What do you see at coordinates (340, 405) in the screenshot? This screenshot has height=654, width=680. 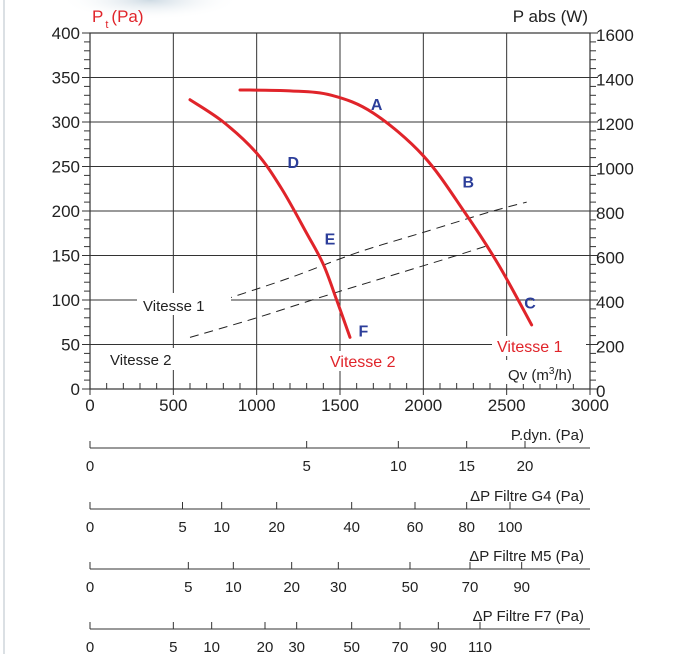 I see `flow-tick-label: 1500` at bounding box center [340, 405].